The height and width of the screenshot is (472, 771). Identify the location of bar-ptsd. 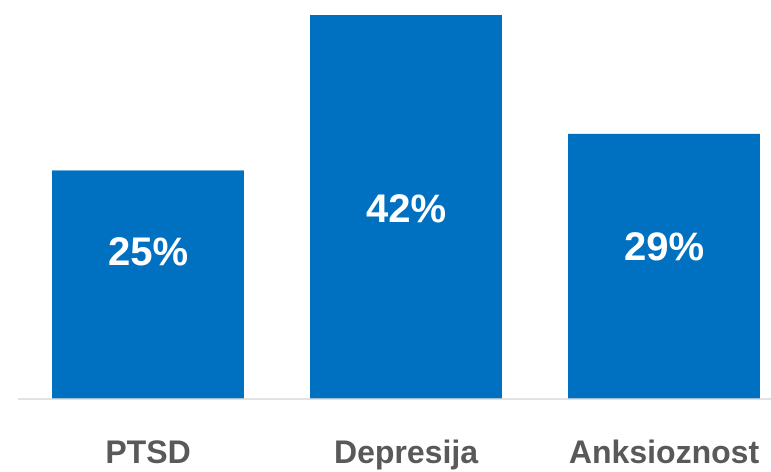
(148, 284).